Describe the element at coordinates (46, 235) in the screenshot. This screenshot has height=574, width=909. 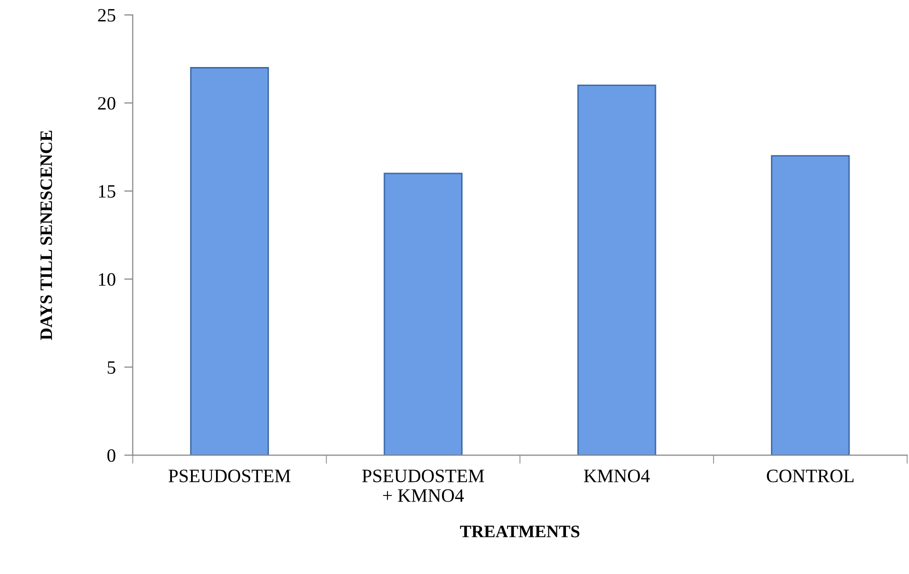
I see `y-axis-title: DAYS TILL SENESCENCE` at that location.